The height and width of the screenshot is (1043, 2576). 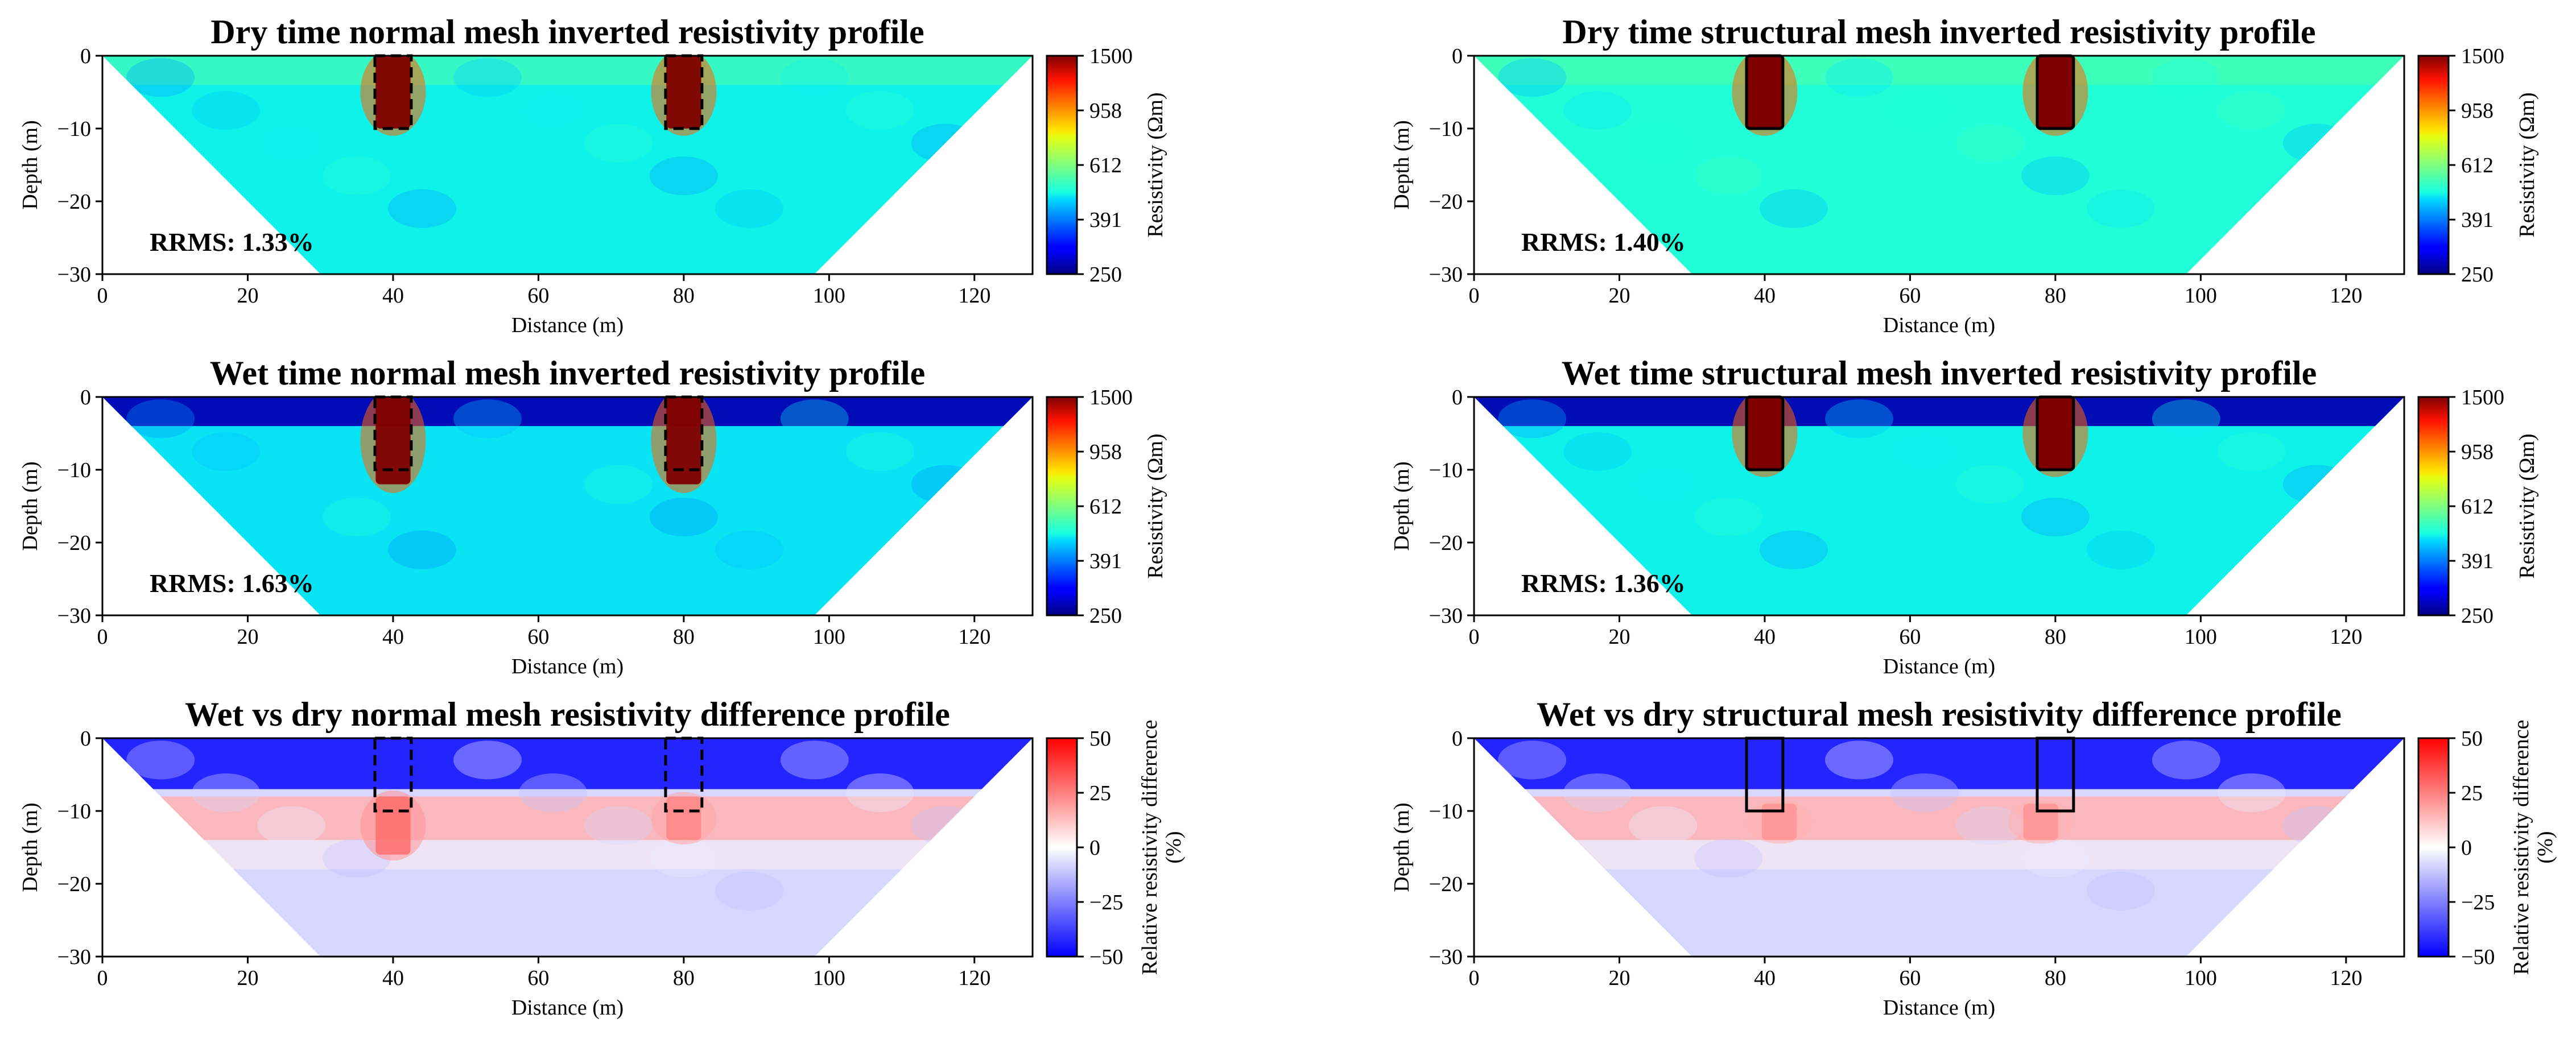 What do you see at coordinates (684, 637) in the screenshot?
I see `x-tick-label: 80` at bounding box center [684, 637].